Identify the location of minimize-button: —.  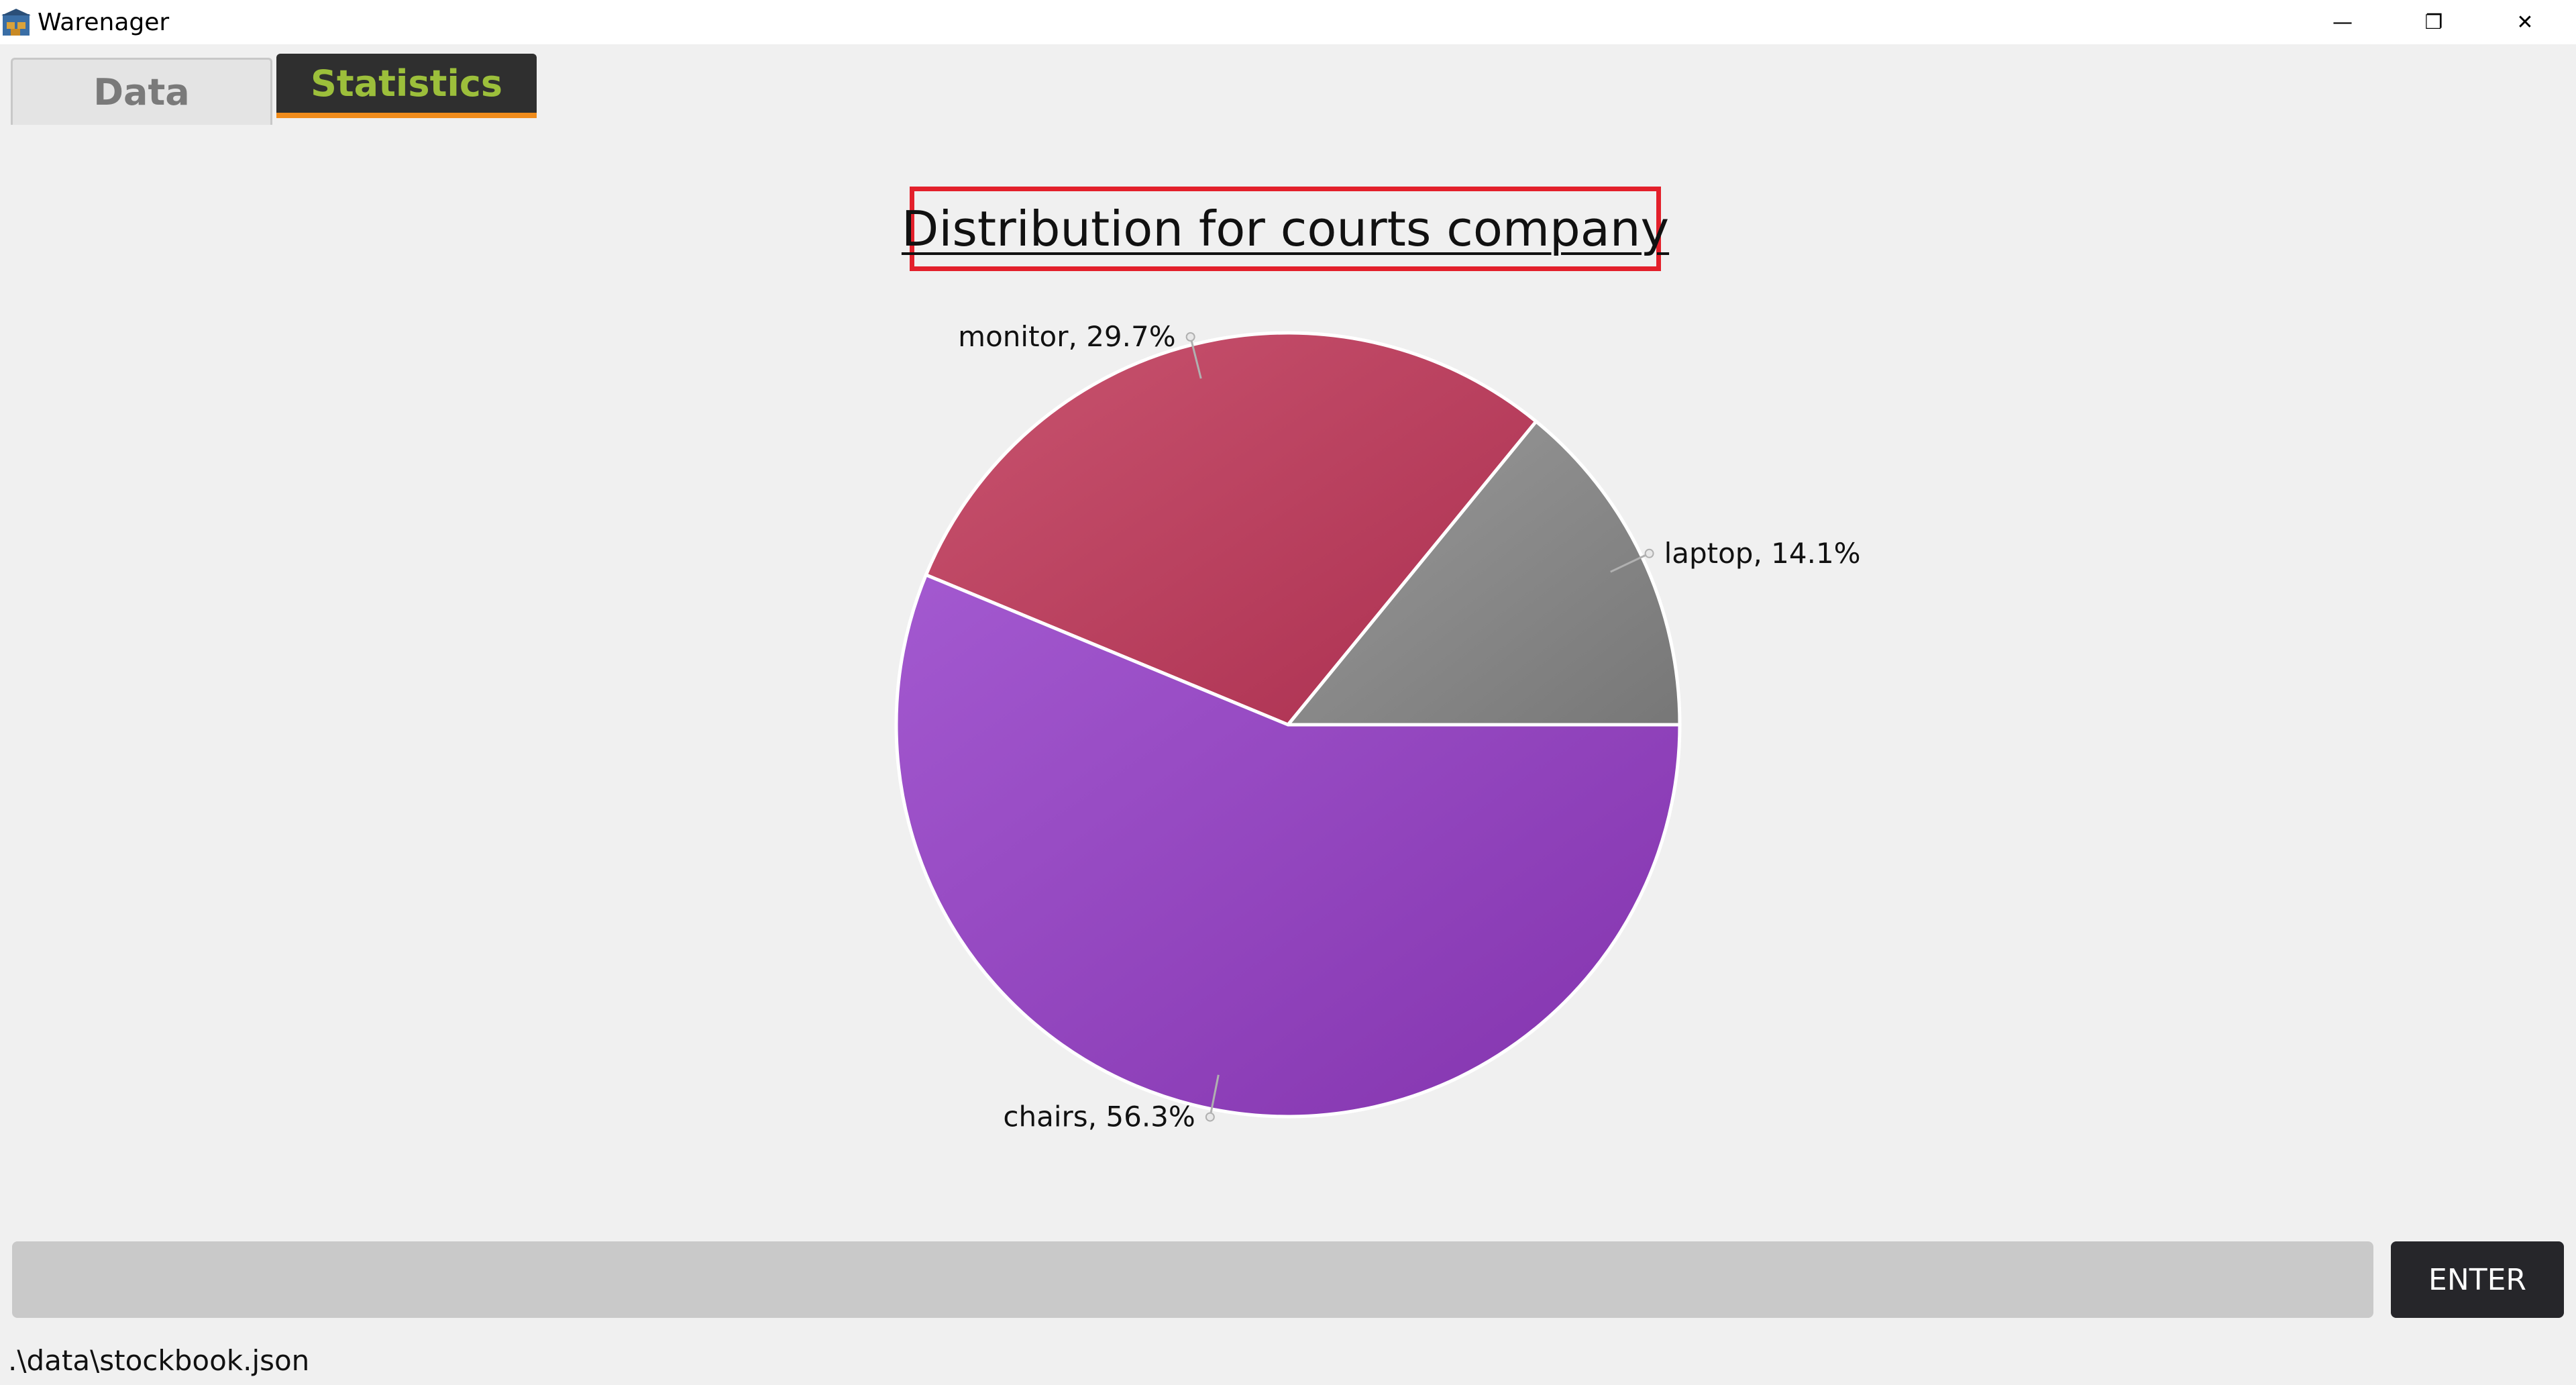
(2342, 22).